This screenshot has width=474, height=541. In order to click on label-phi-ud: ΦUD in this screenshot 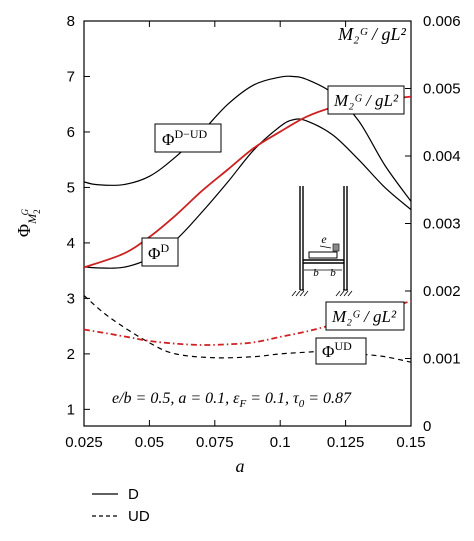, I will do `click(341, 351)`.